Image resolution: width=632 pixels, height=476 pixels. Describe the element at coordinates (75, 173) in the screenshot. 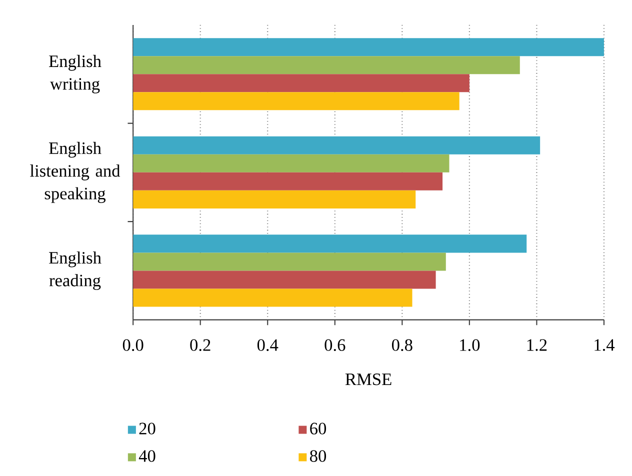

I see `y-tick-label: English listening and speaking` at that location.